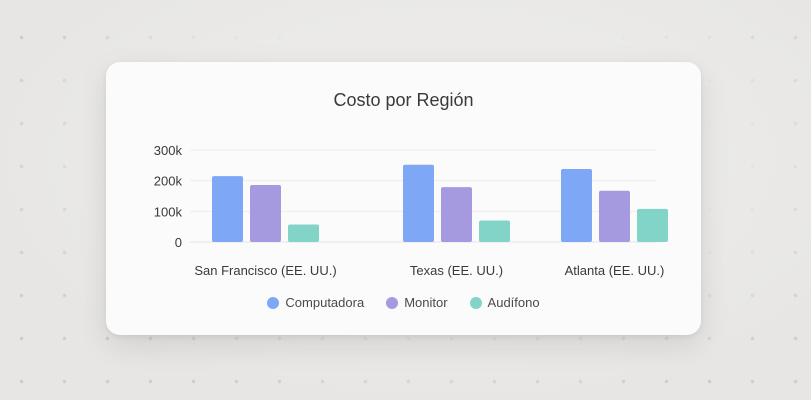  Describe the element at coordinates (325, 302) in the screenshot. I see `legend-label: Computadora` at that location.